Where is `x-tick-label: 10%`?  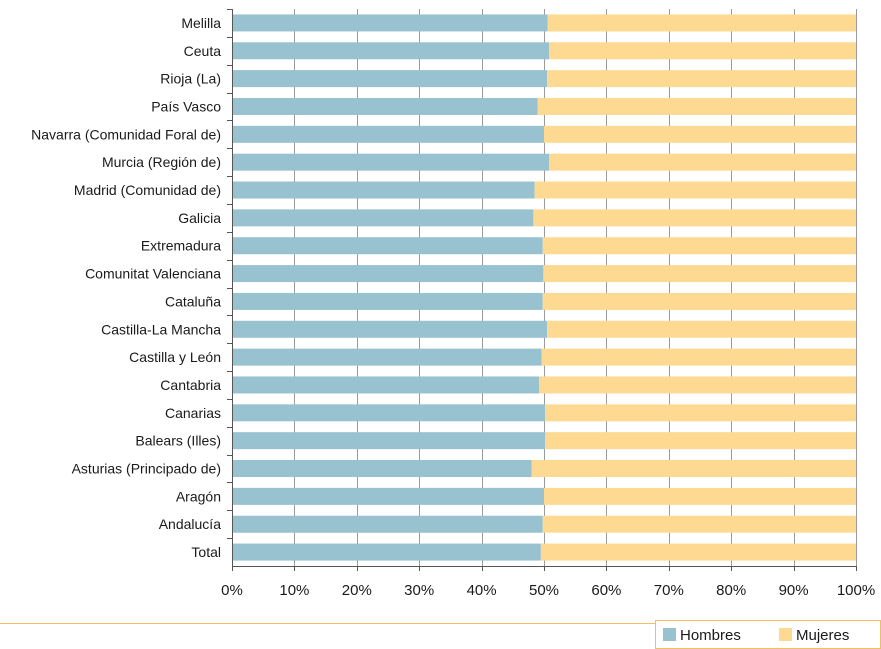 x-tick-label: 10% is located at coordinates (294, 590).